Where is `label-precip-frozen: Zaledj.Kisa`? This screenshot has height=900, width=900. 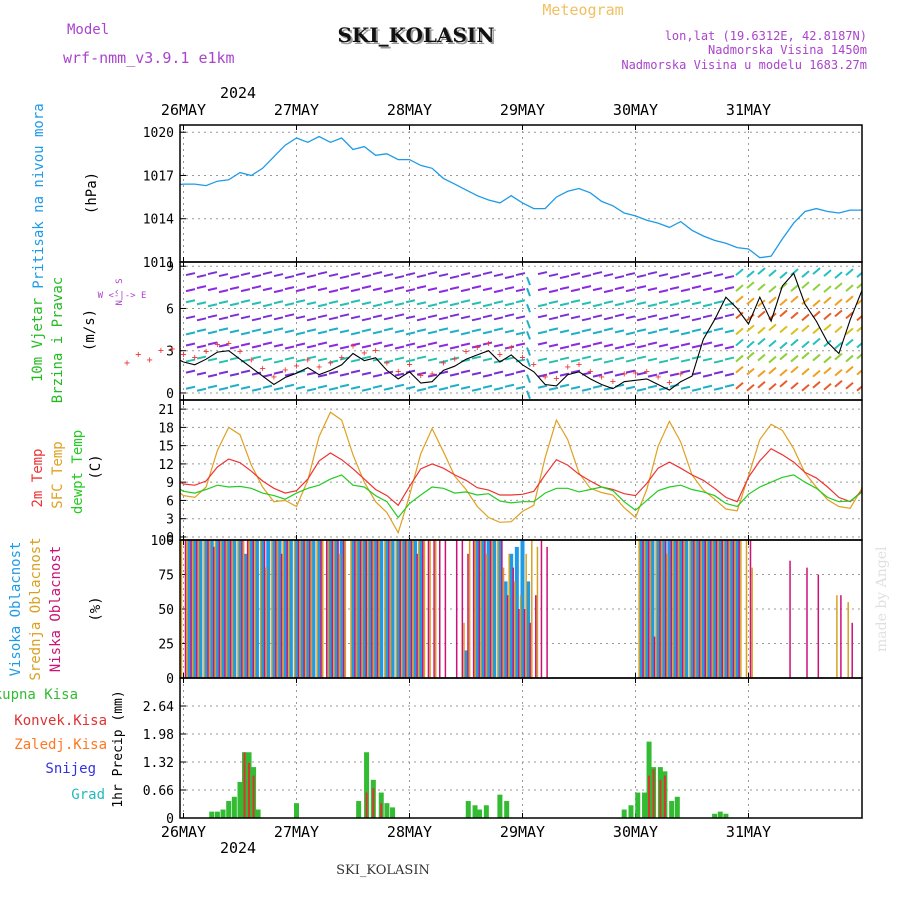 label-precip-frozen: Zaledj.Kisa is located at coordinates (60, 745).